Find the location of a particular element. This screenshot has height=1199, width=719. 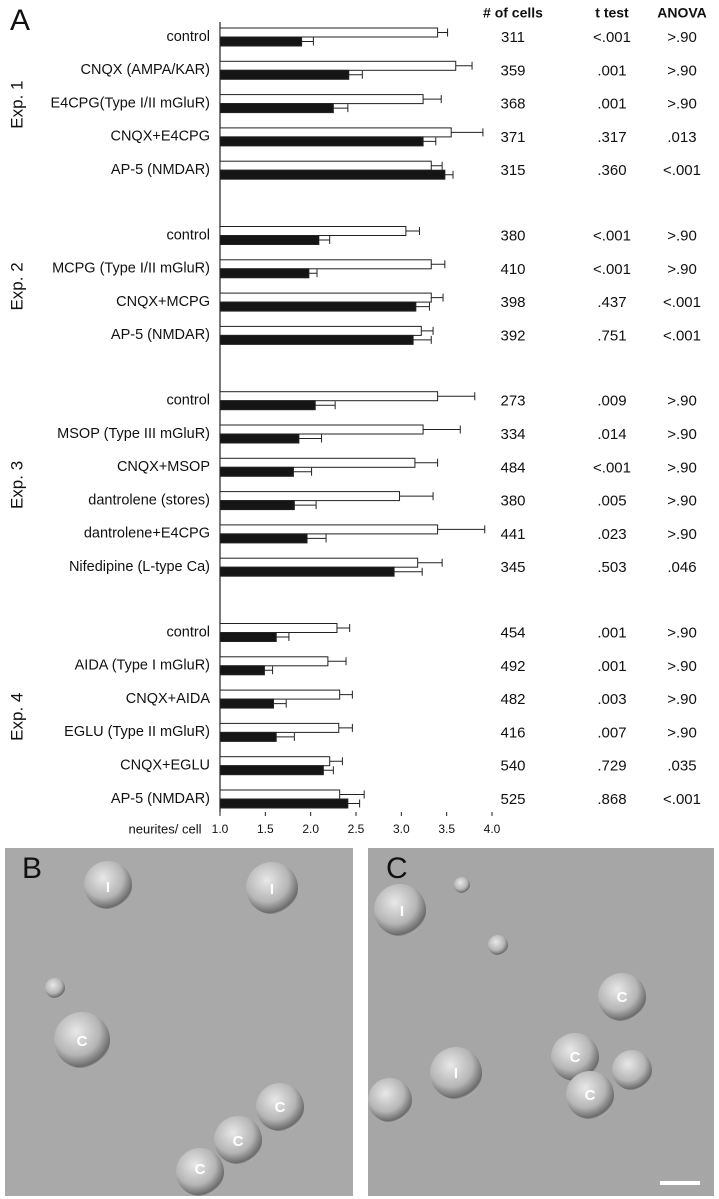

panel-label: B is located at coordinates (32, 868).